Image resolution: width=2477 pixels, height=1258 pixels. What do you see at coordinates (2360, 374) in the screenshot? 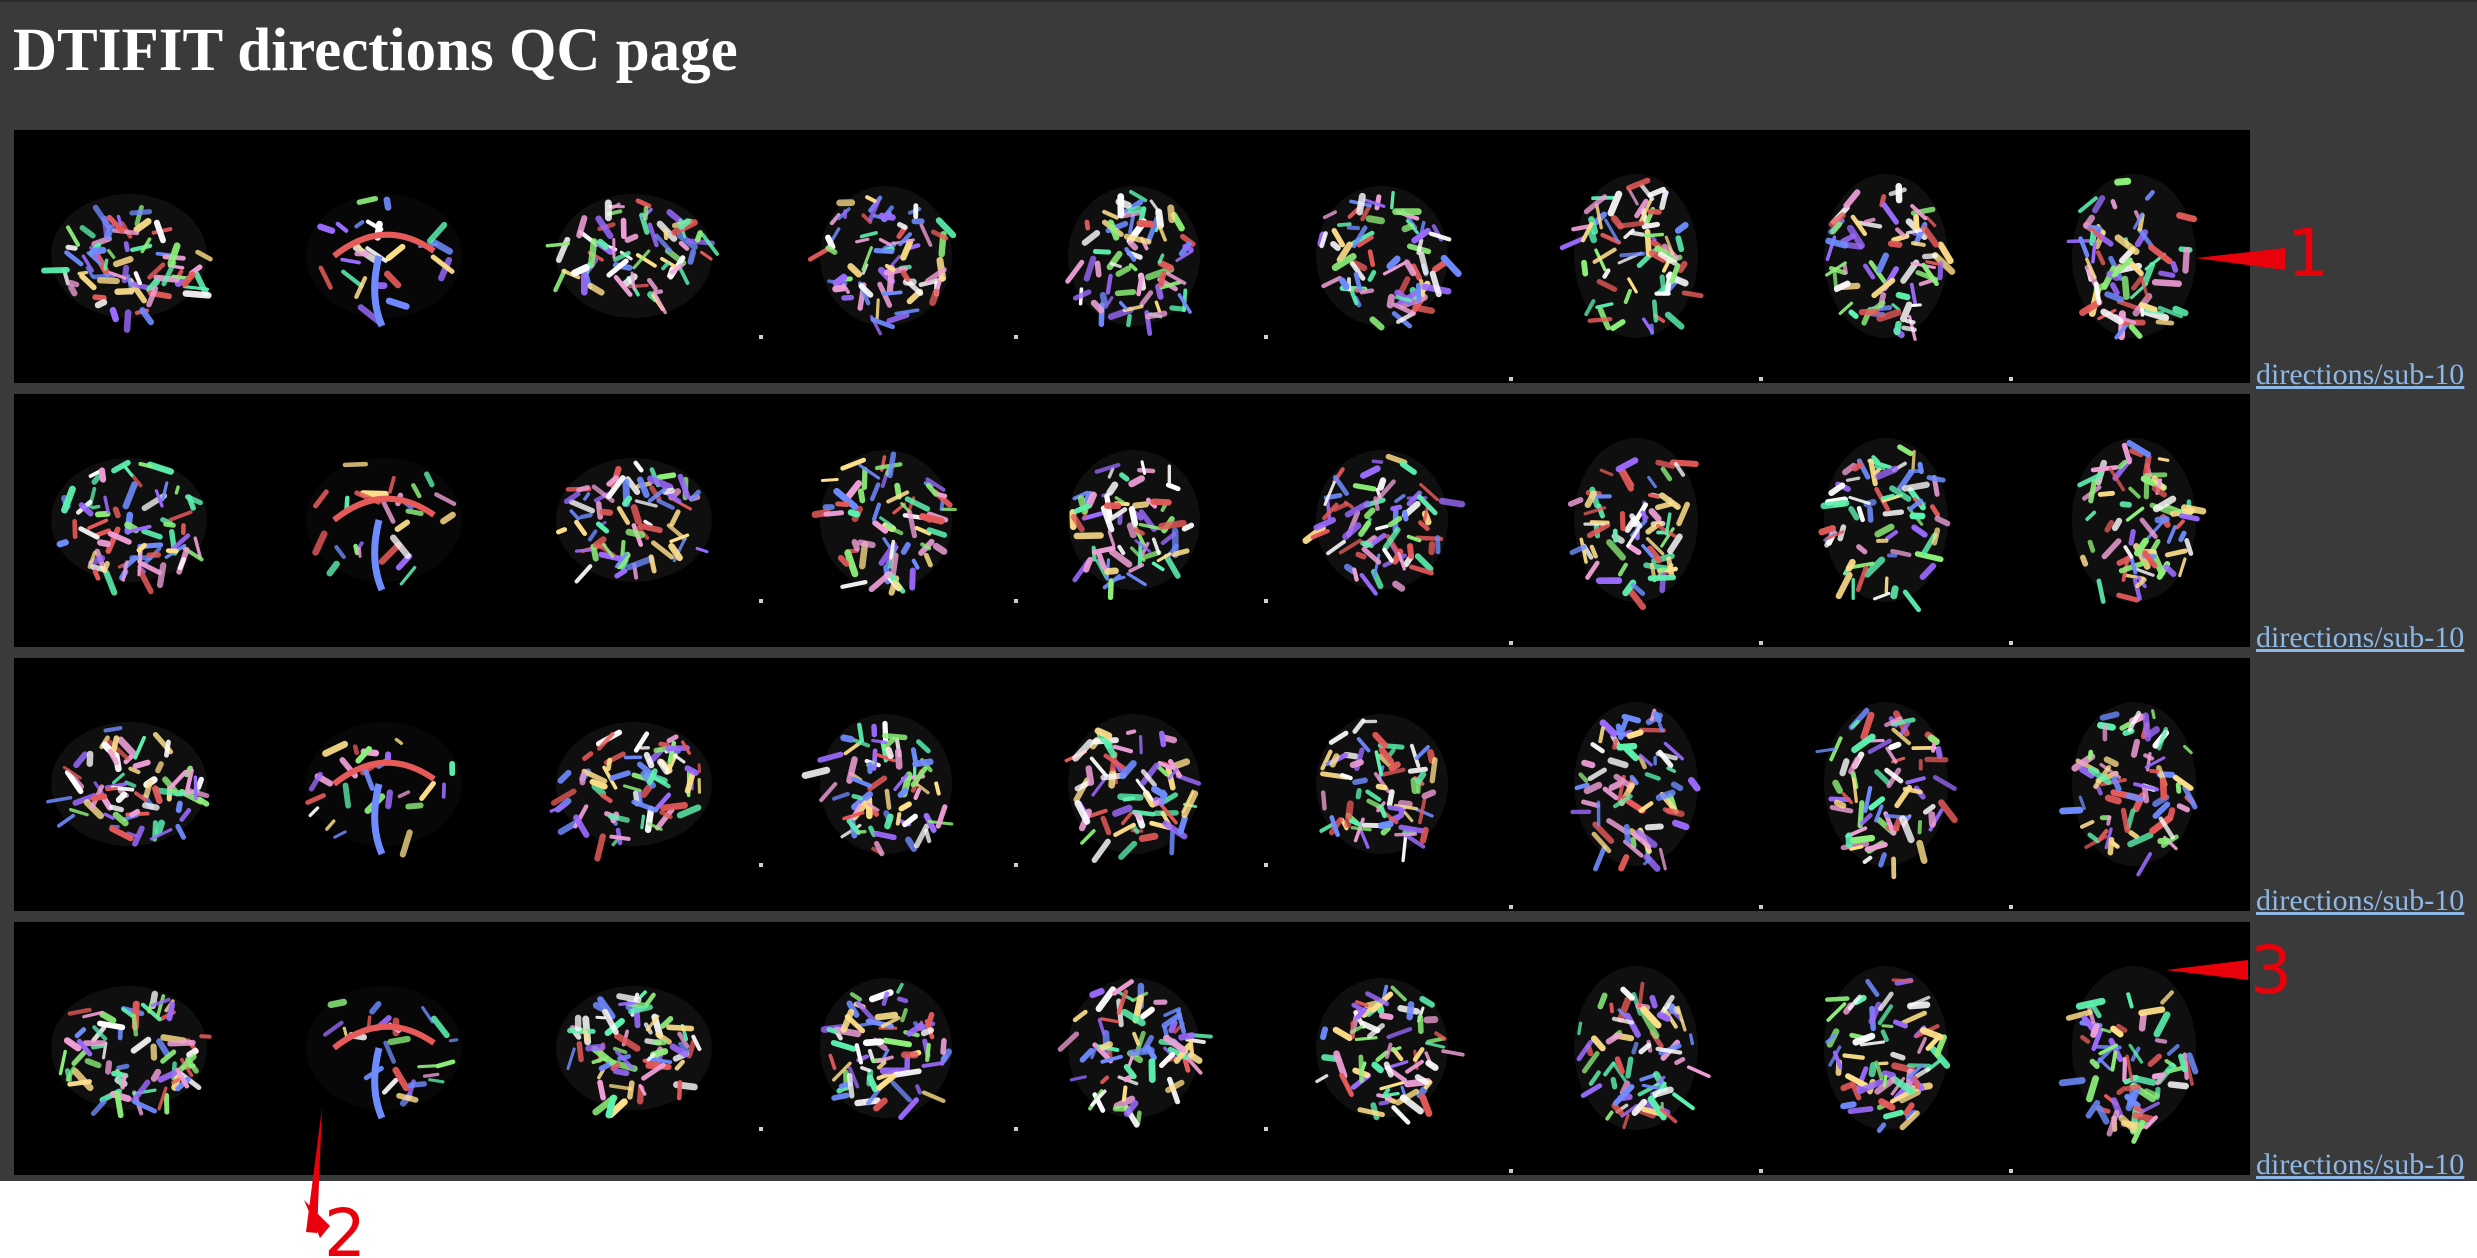
I see `row-link-1: directions/sub-10` at bounding box center [2360, 374].